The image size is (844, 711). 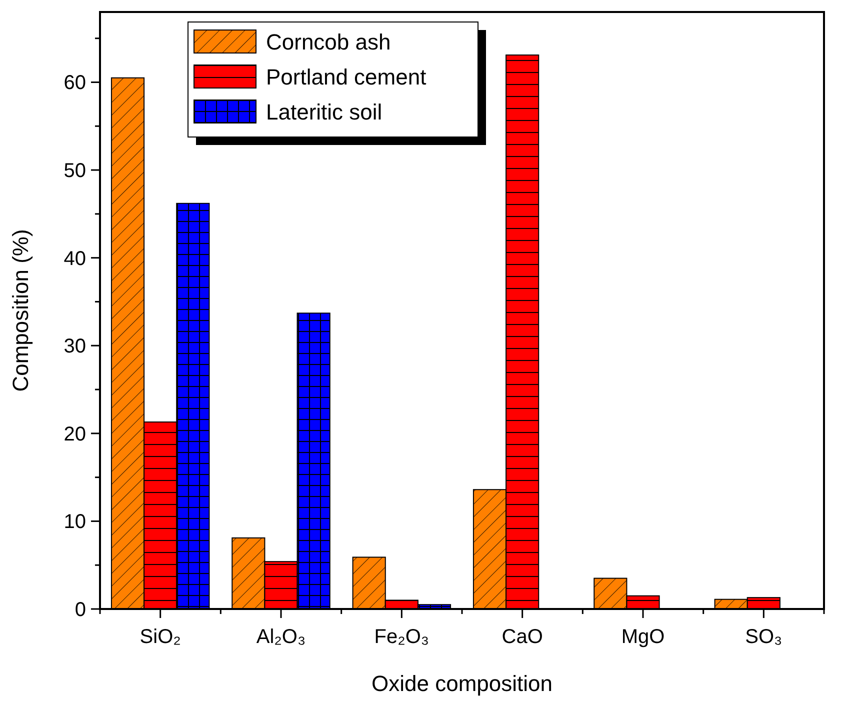 What do you see at coordinates (75, 83) in the screenshot?
I see `y-tick-label: 60` at bounding box center [75, 83].